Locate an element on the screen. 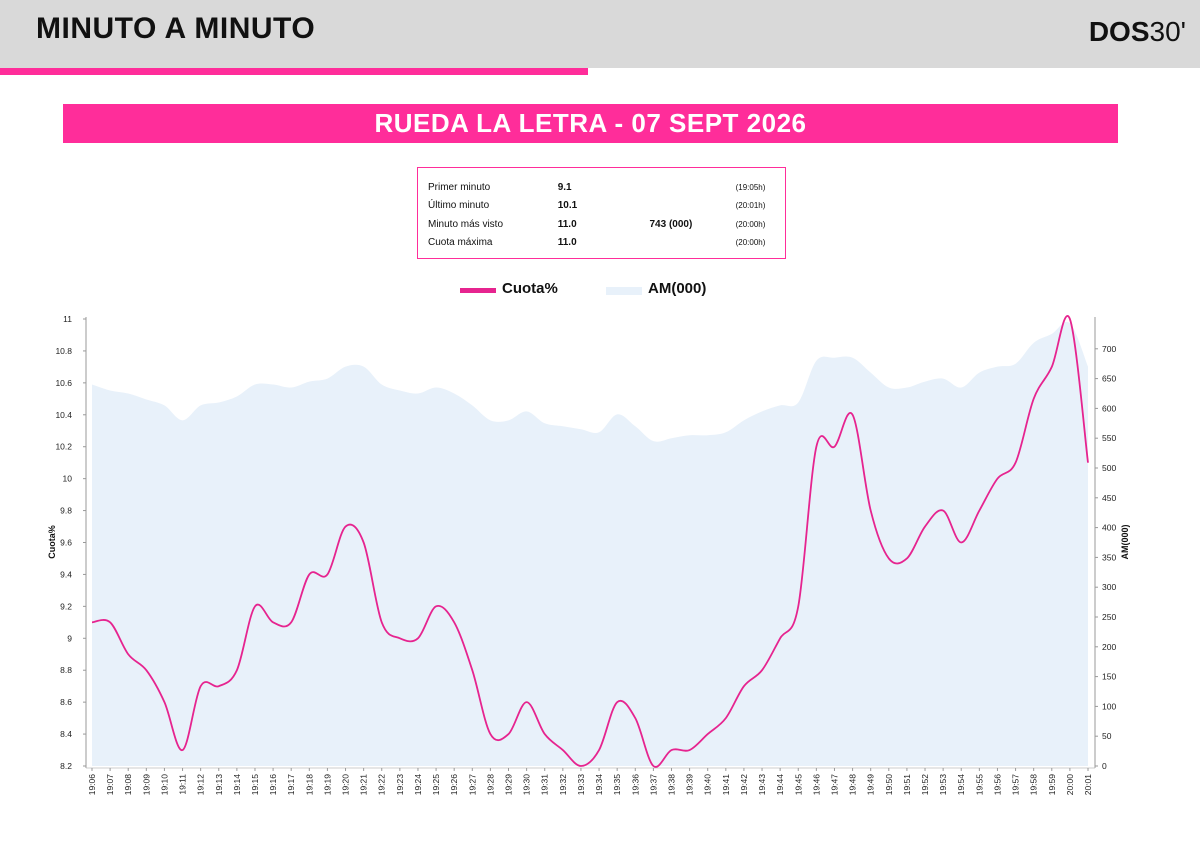 The width and height of the screenshot is (1200, 850). y2-tick-label: 600 is located at coordinates (1109, 408).